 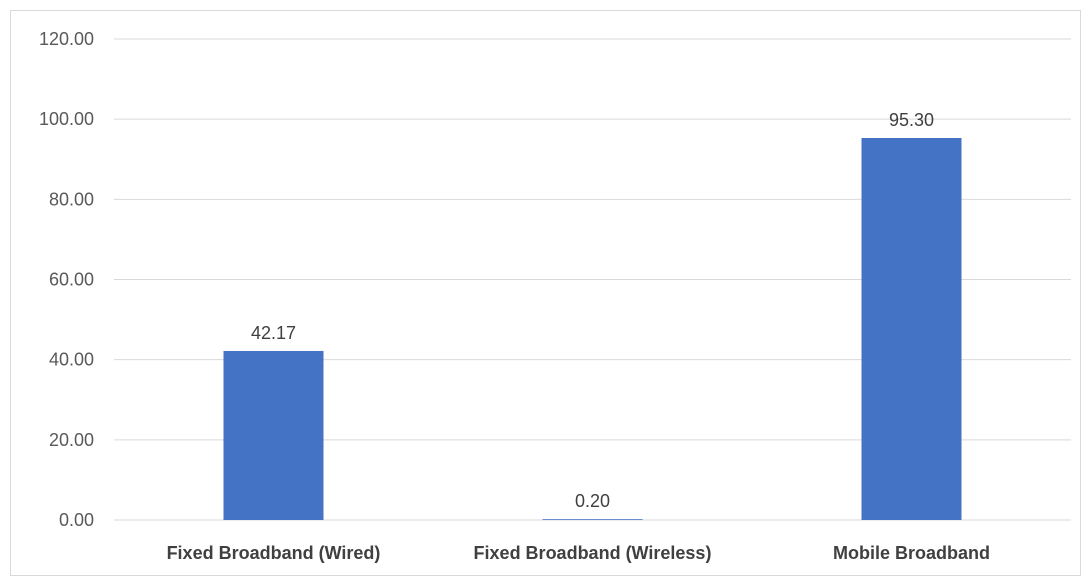 What do you see at coordinates (274, 553) in the screenshot?
I see `category-label: Fixed Broadband (Wired)` at bounding box center [274, 553].